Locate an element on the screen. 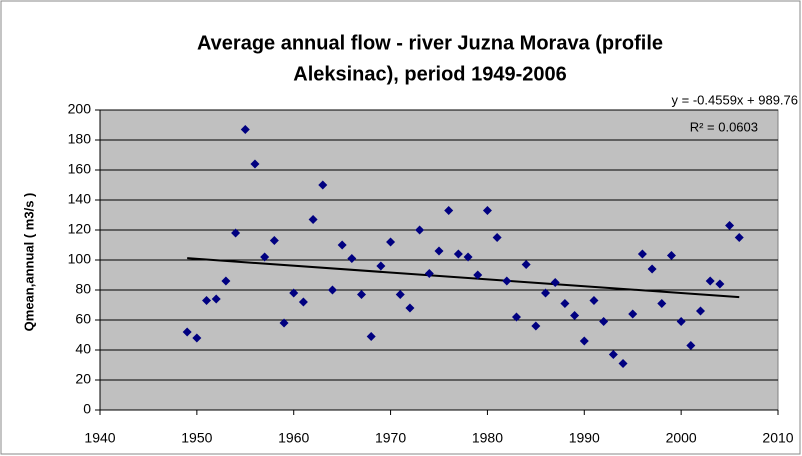 The height and width of the screenshot is (456, 802). y-tick-label: 180 is located at coordinates (80, 139).